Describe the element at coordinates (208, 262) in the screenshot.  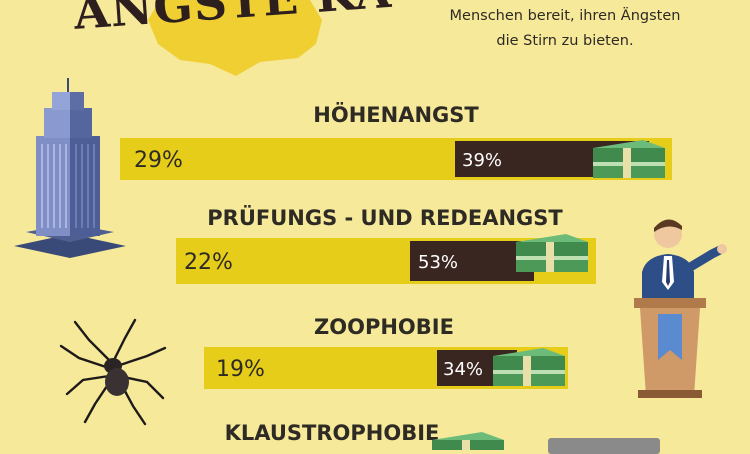
I see `data-label-before-1: 22%` at that location.